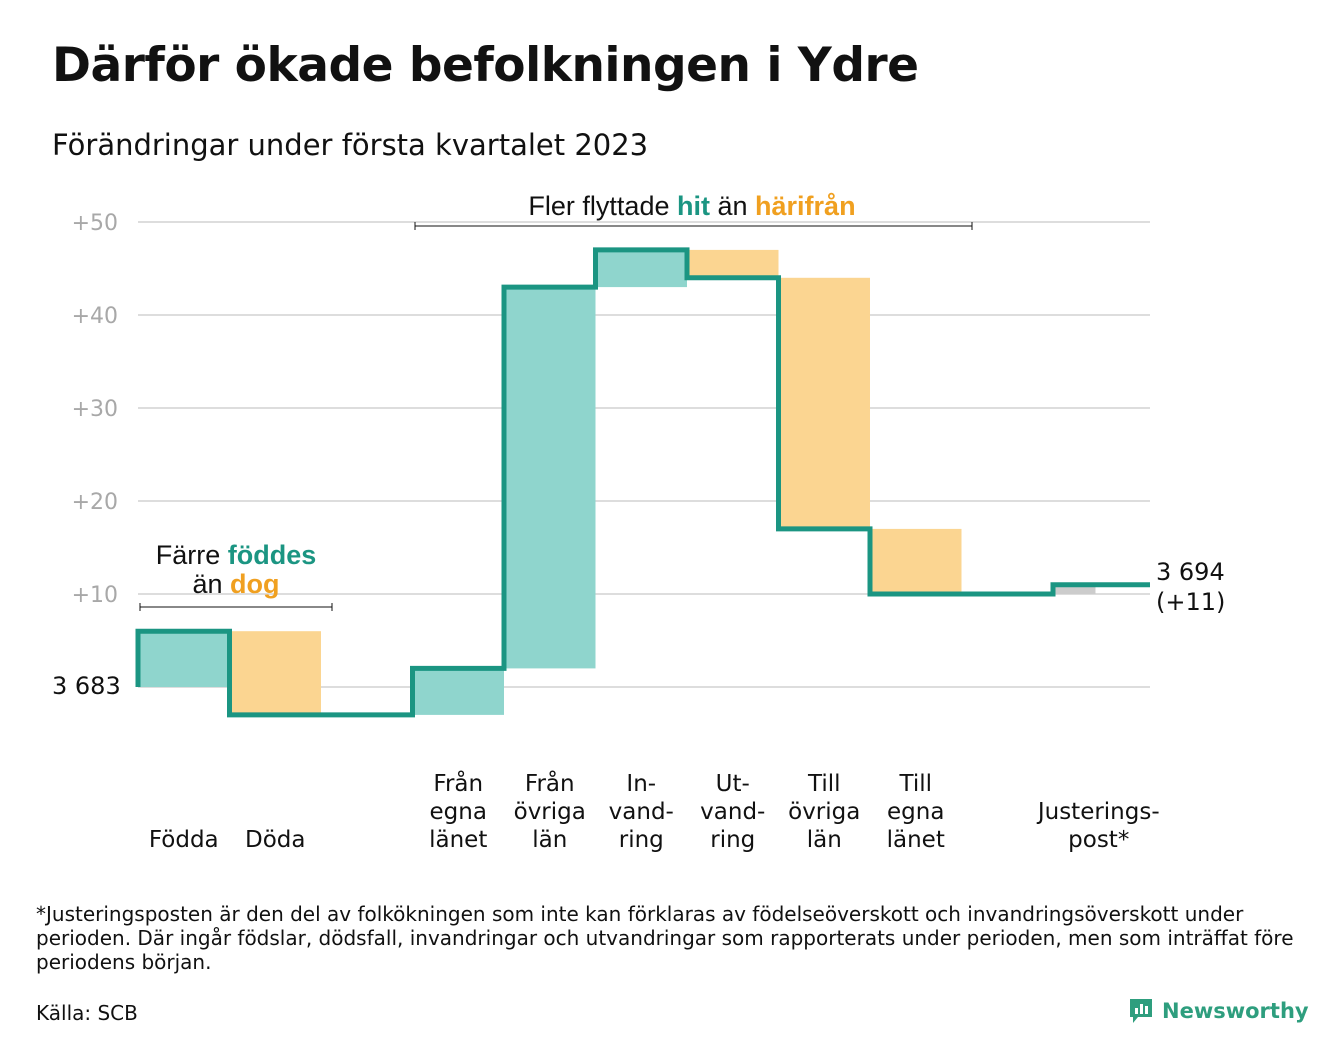 This screenshot has height=1060, width=1340. I want to click on births-annotation-line2: än dog, so click(235, 584).